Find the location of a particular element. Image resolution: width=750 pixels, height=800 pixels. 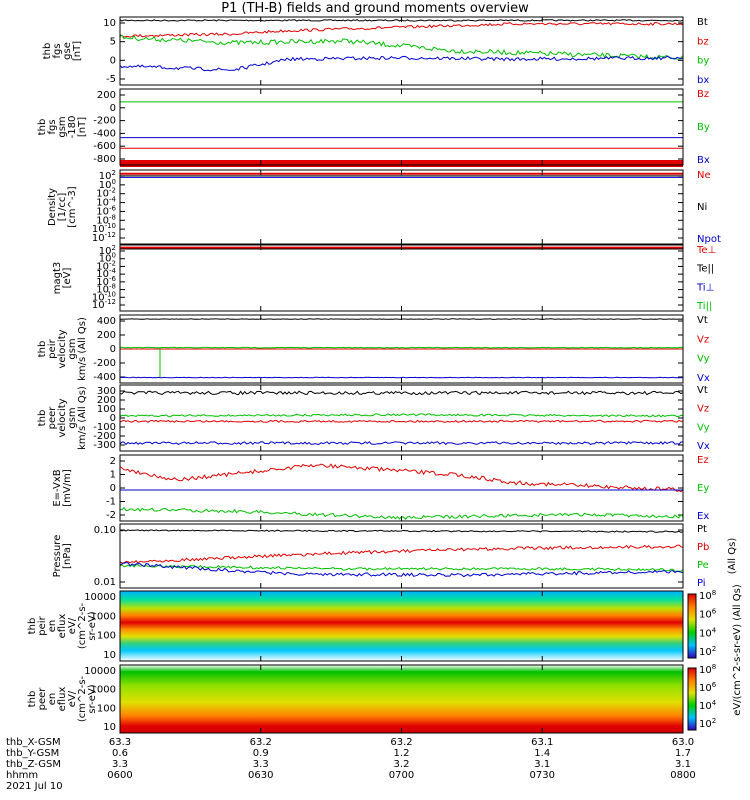

series-Pt is located at coordinates (401, 531).